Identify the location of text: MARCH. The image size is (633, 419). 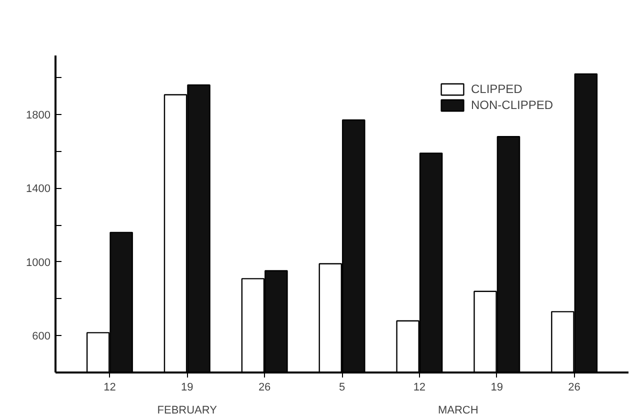
(458, 410).